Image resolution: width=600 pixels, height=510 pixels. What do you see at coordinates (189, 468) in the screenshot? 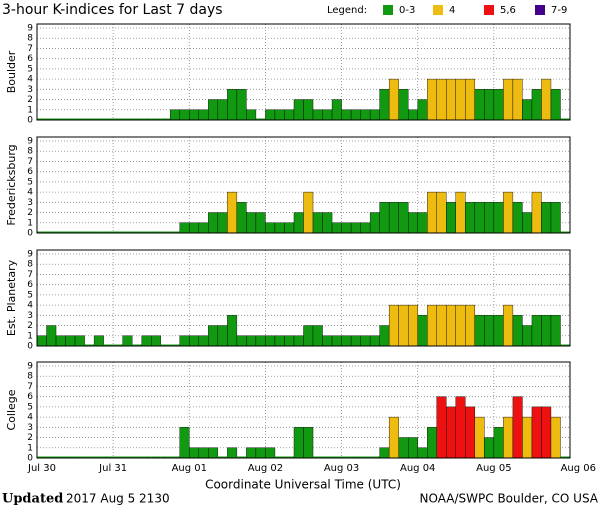
I see `x-tick-label: Aug 01` at bounding box center [189, 468].